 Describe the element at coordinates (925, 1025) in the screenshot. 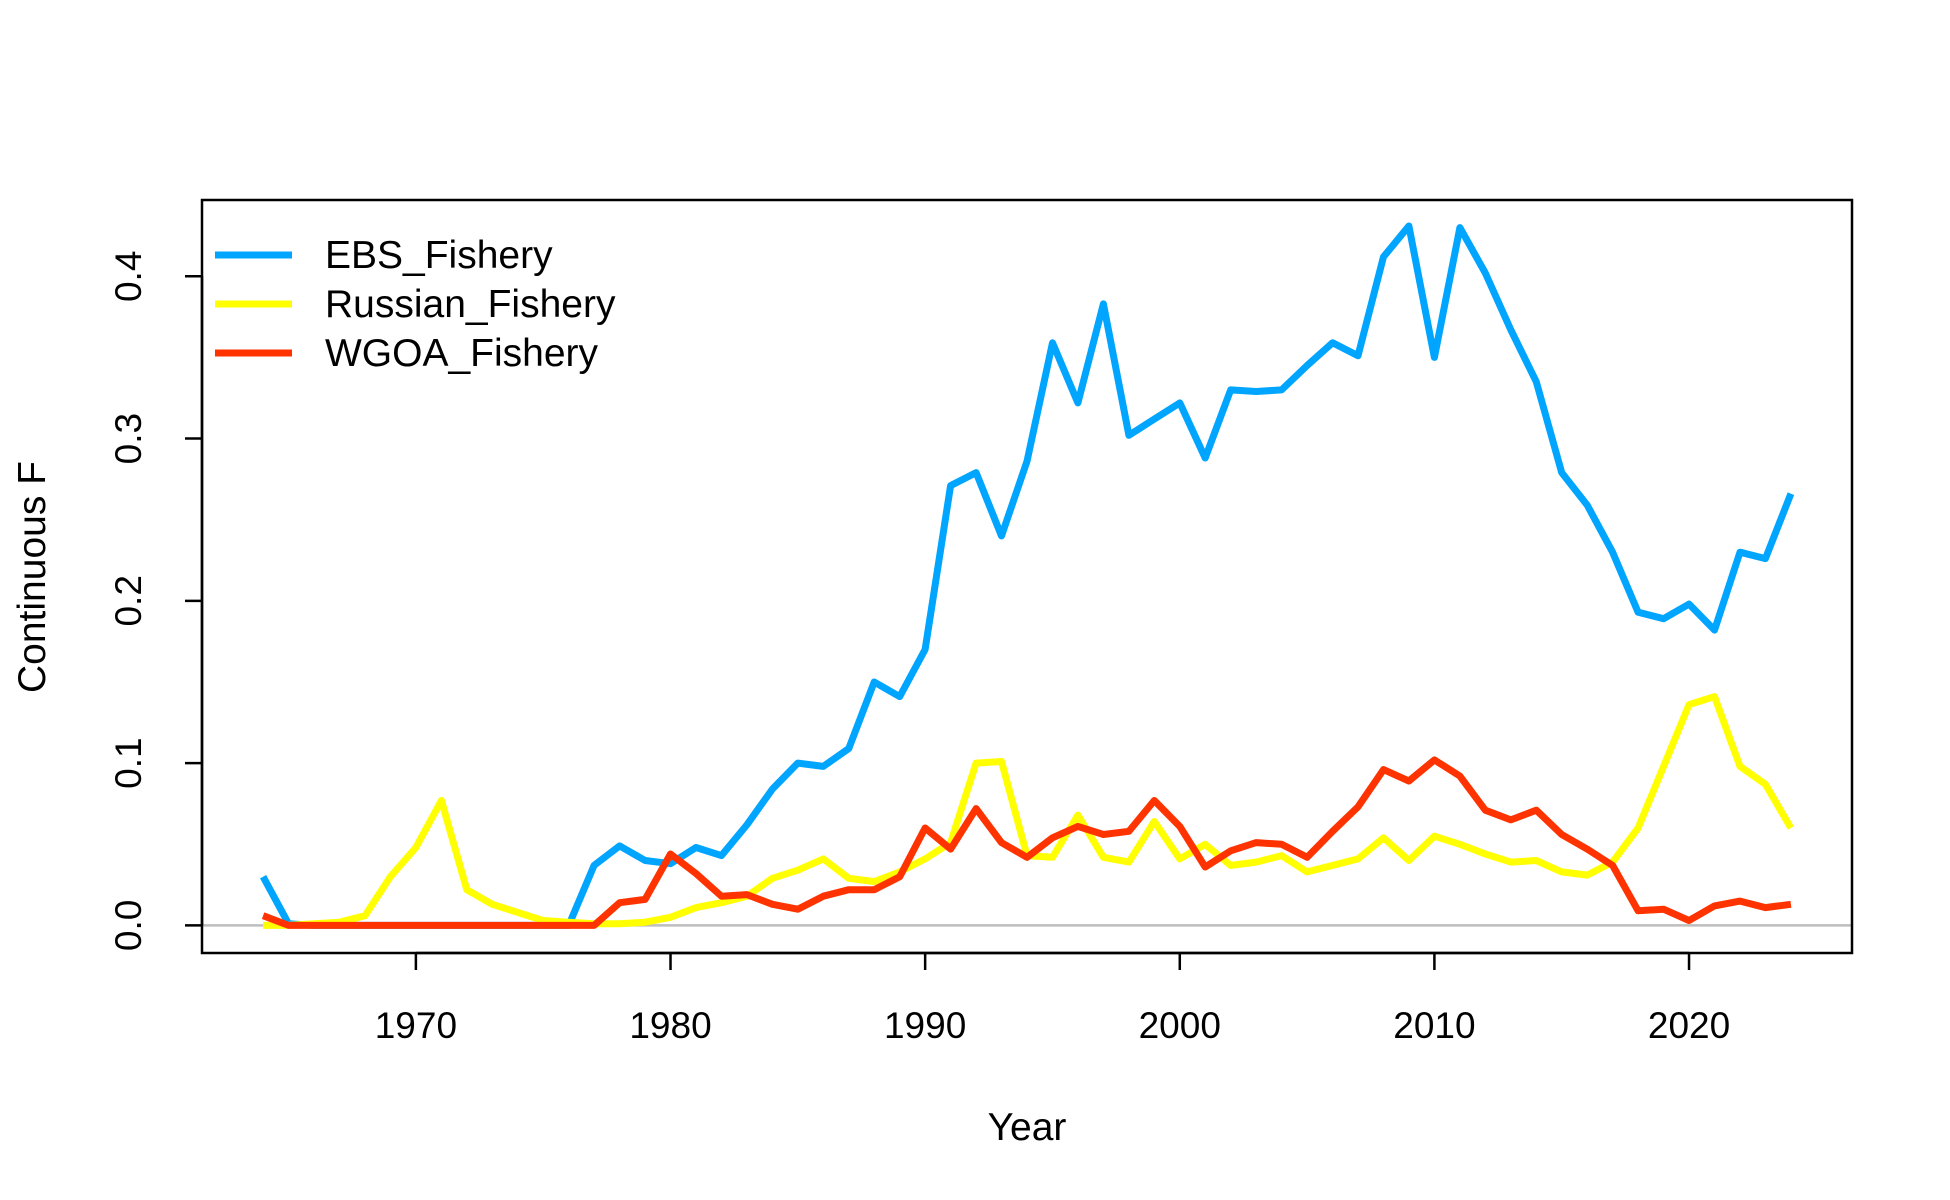

I see `x-tick-label: 1990` at that location.